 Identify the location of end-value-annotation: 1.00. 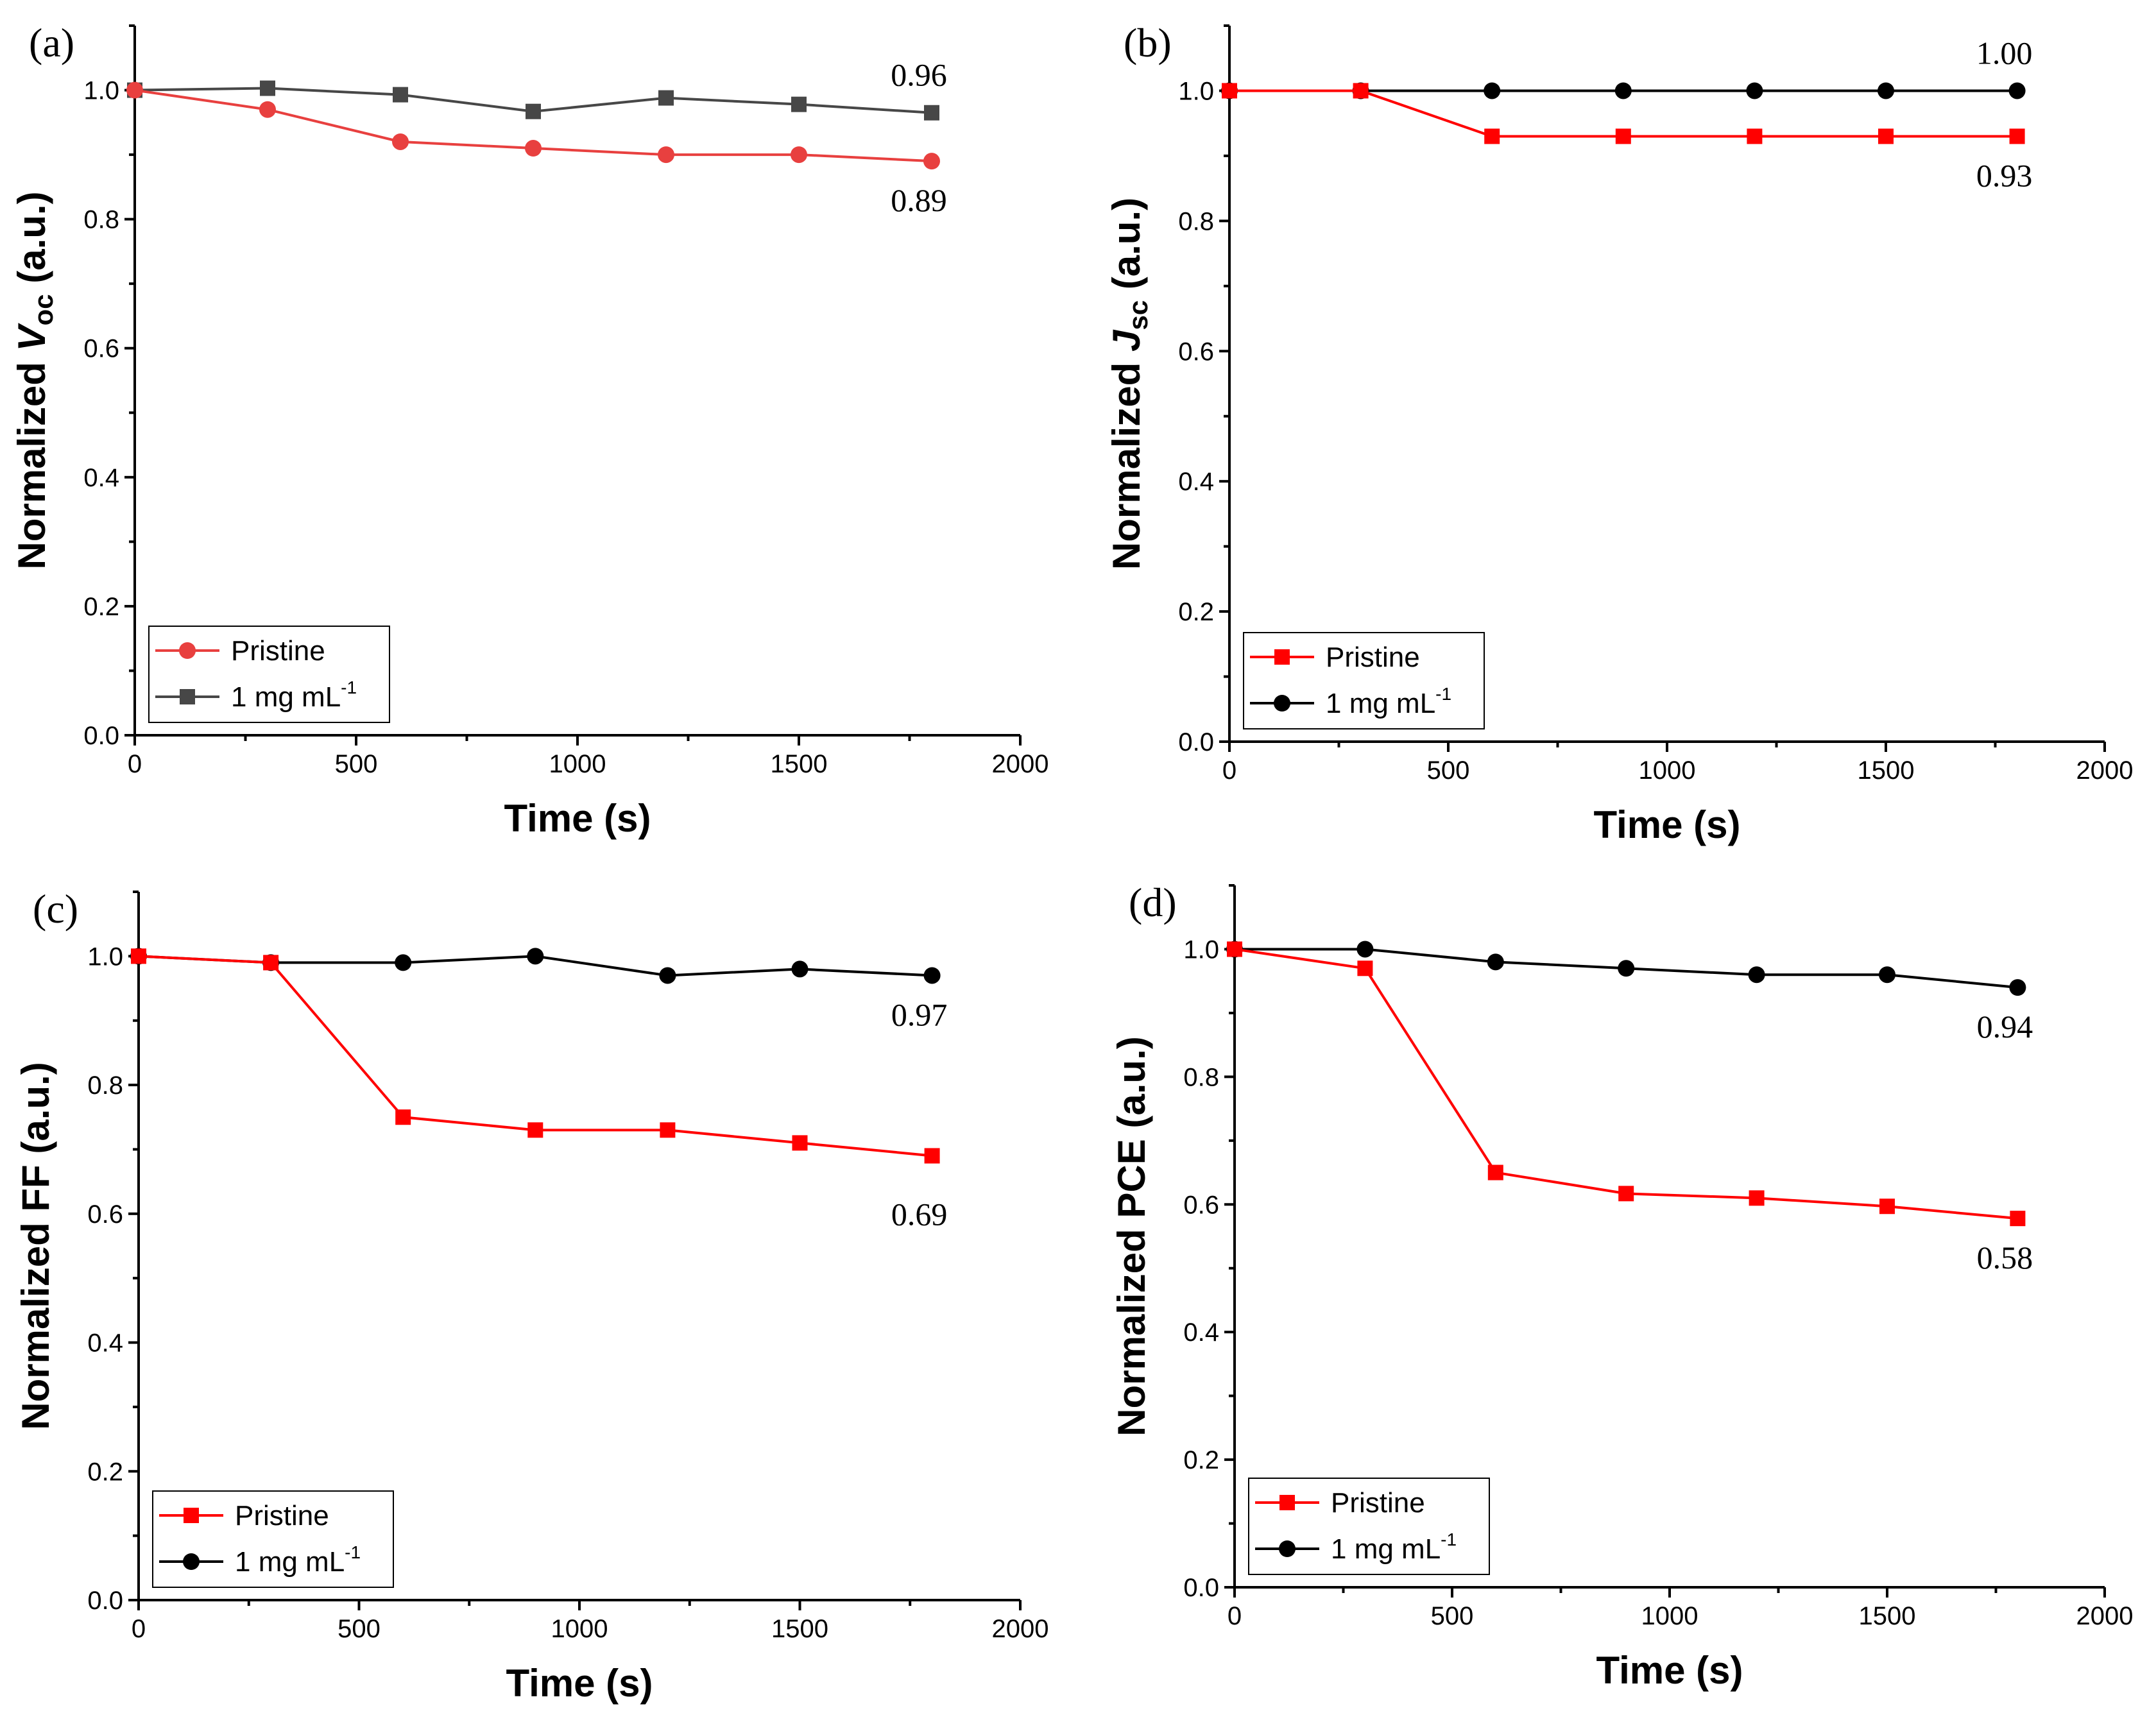
(2005, 53).